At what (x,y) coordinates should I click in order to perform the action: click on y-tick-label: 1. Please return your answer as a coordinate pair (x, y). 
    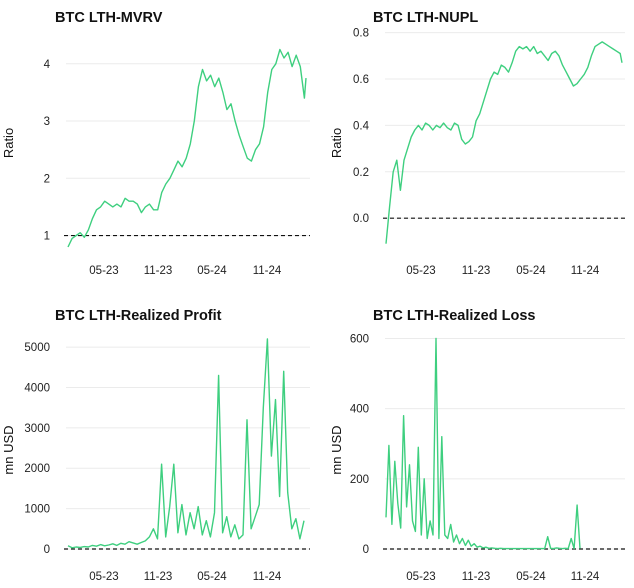
    Looking at the image, I should click on (47, 237).